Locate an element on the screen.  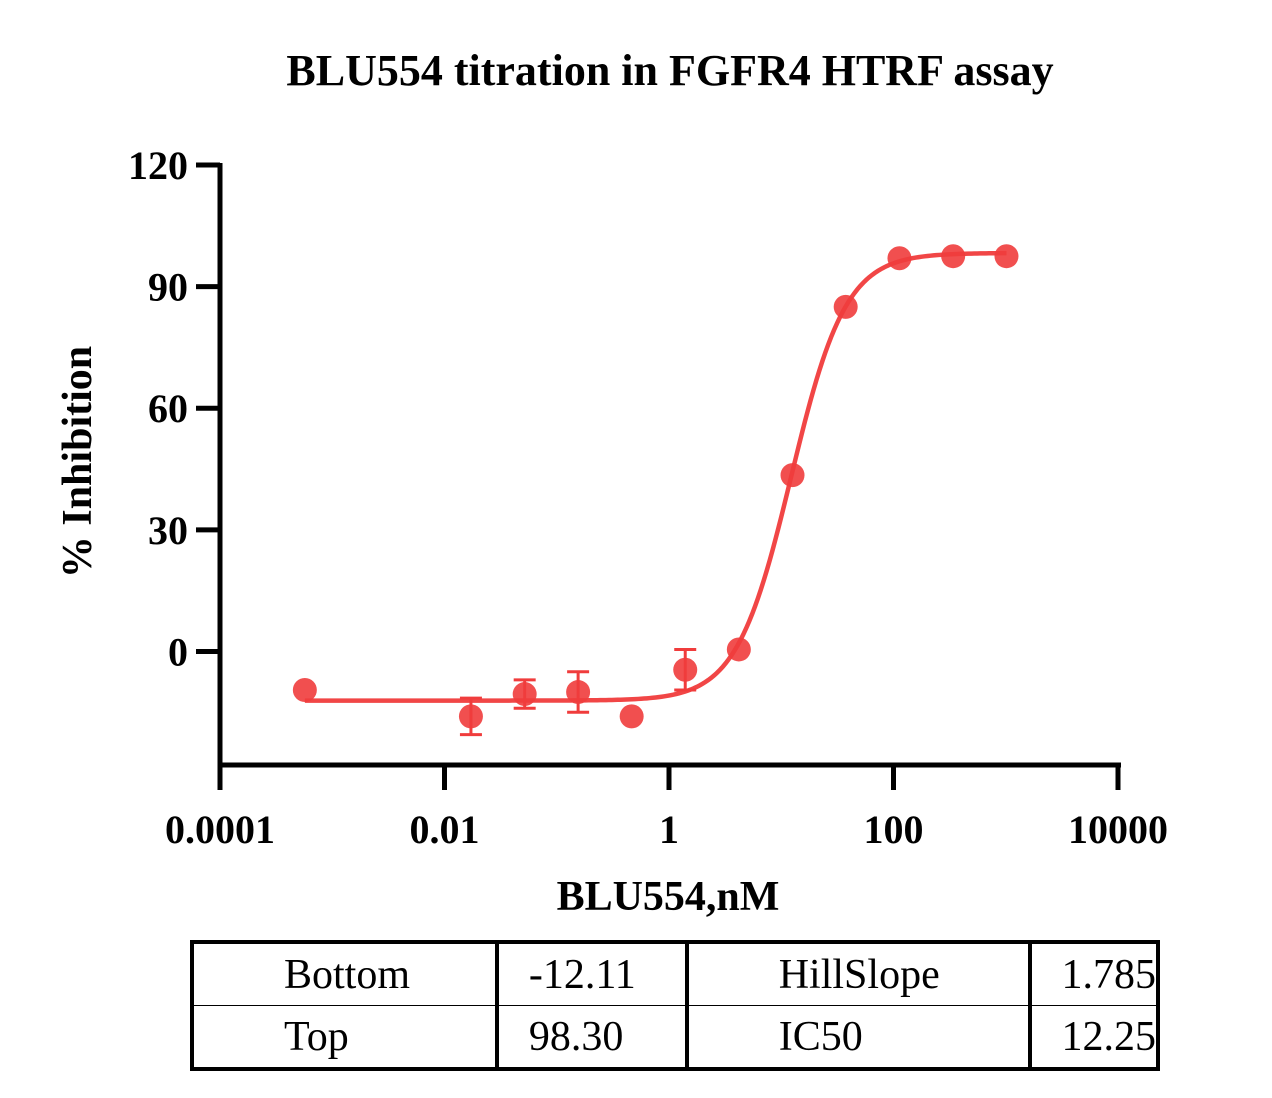
table-row: Bottom -12.11 HillSlope 1.785 is located at coordinates (675, 973).